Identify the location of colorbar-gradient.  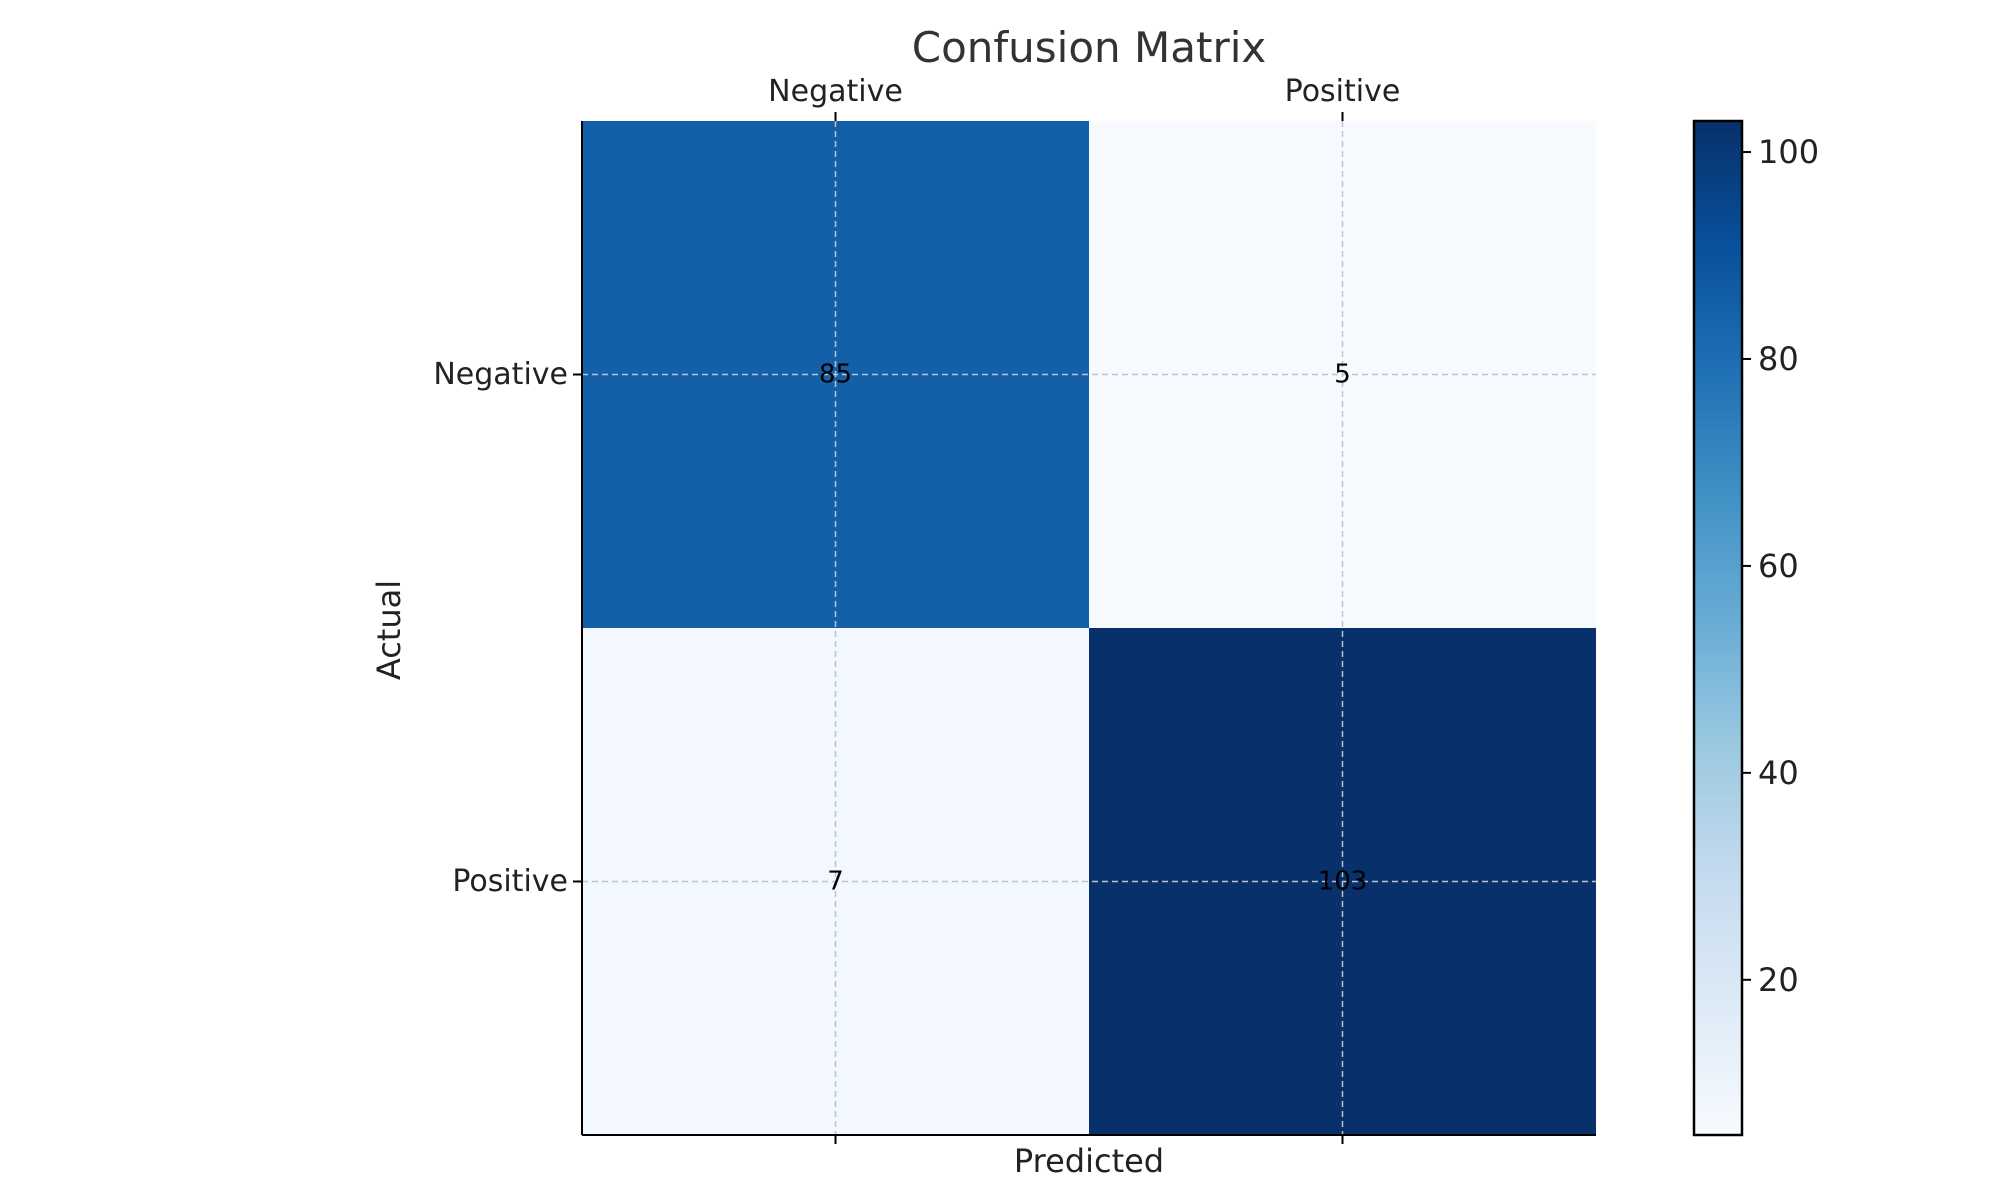
(1718, 628).